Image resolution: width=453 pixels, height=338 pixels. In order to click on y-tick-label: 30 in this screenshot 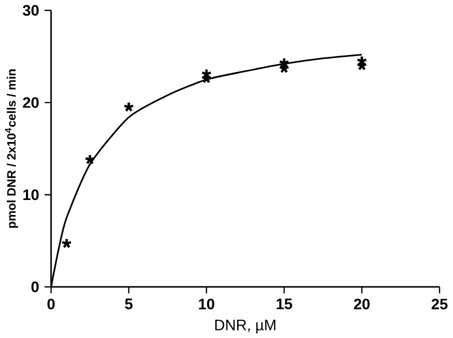, I will do `click(30, 10)`.